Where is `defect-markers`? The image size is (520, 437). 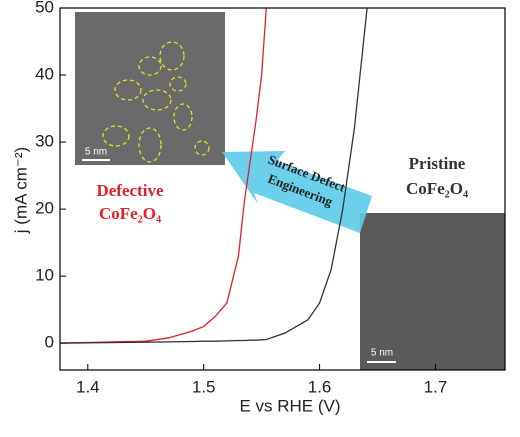
defect-markers is located at coordinates (156, 102).